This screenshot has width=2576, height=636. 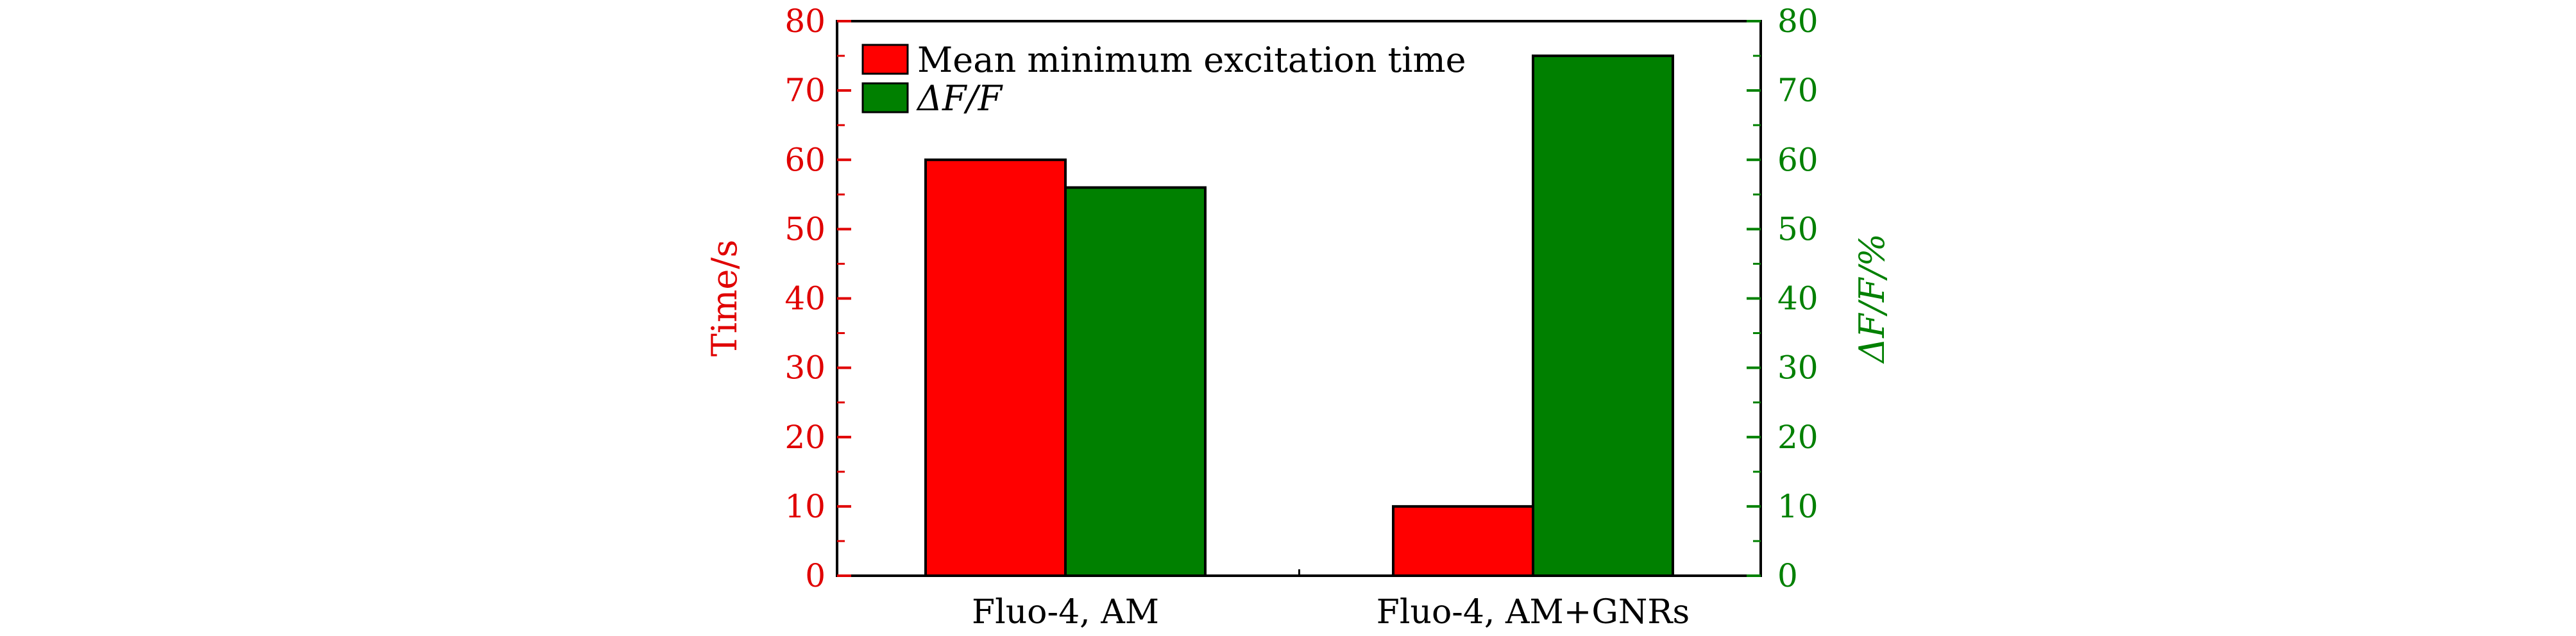 What do you see at coordinates (1797, 298) in the screenshot?
I see `right-tick-label: 40` at bounding box center [1797, 298].